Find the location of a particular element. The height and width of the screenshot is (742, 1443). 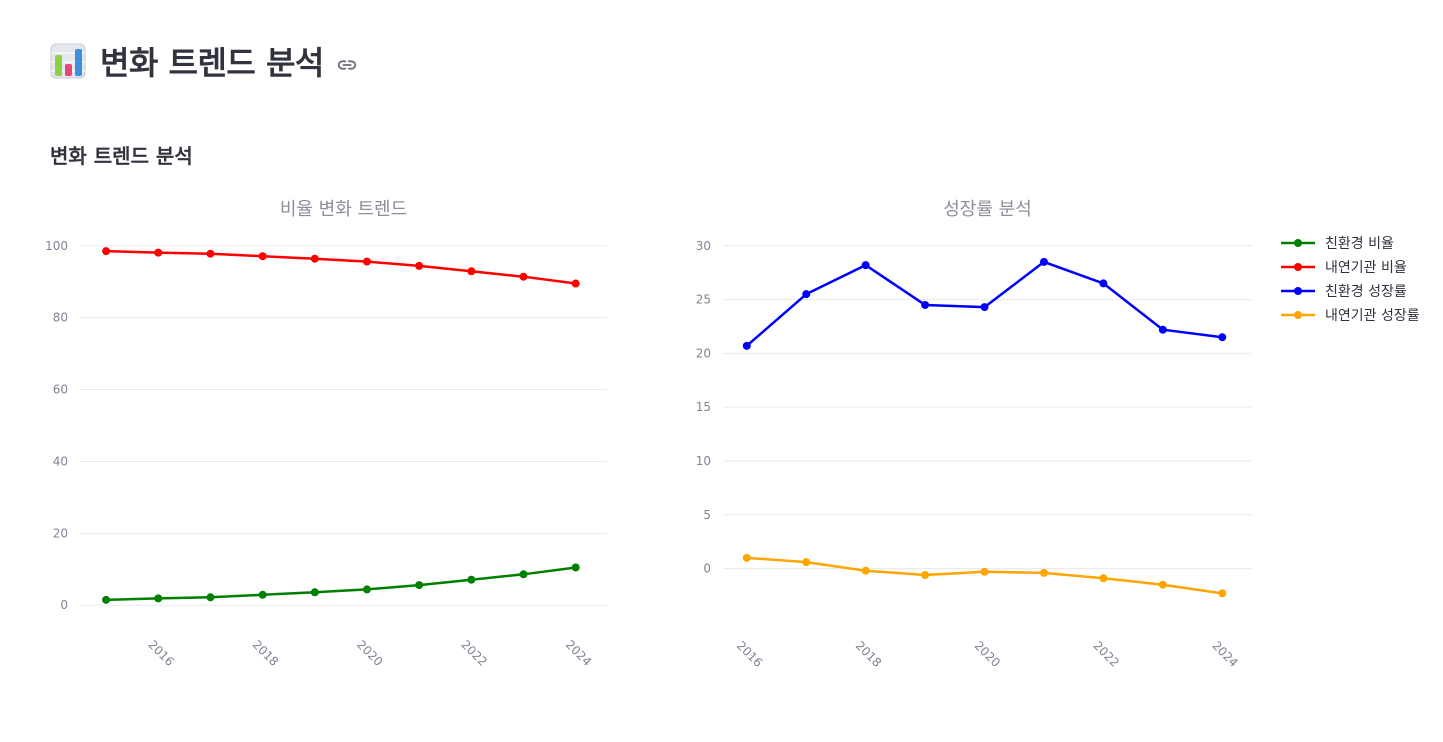

legend-entry: 친환경 성장률 is located at coordinates (1366, 292).